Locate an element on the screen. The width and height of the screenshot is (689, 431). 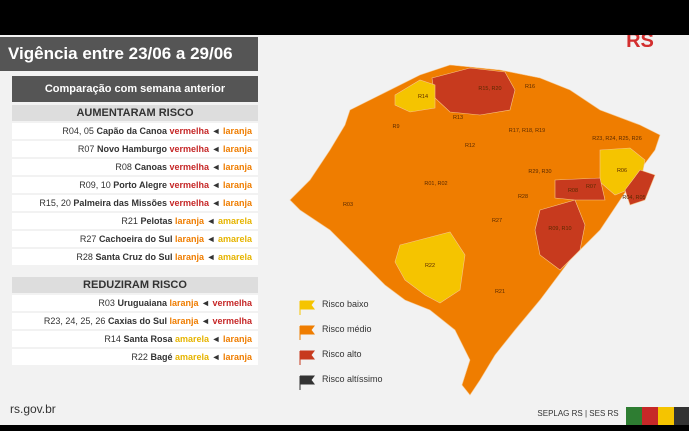
row: R07 Novo Hamburgo vermelha ◄ laranja is located at coordinates (135, 149).